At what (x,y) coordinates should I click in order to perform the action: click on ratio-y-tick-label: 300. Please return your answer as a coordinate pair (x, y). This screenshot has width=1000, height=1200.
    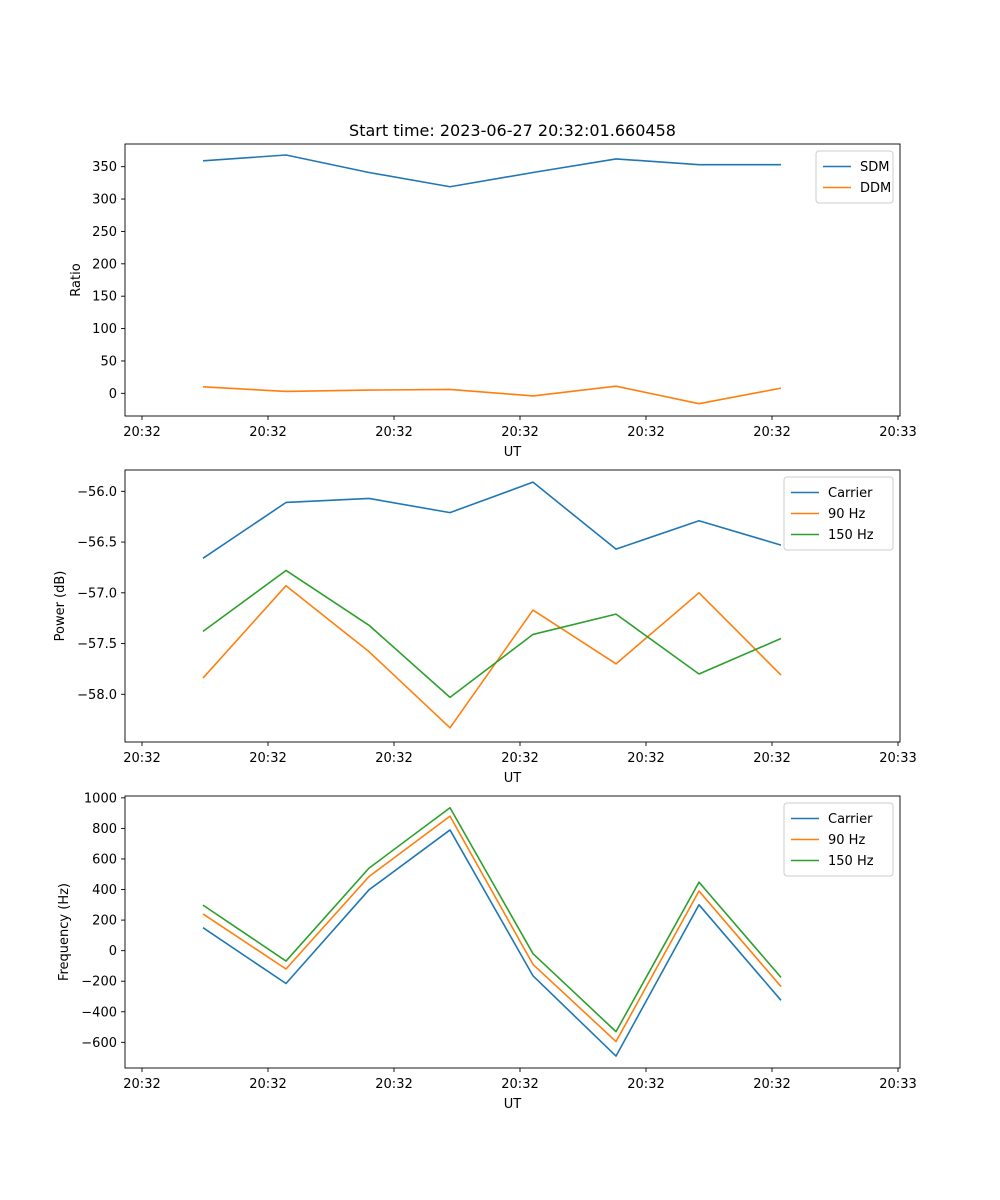
    Looking at the image, I should click on (104, 200).